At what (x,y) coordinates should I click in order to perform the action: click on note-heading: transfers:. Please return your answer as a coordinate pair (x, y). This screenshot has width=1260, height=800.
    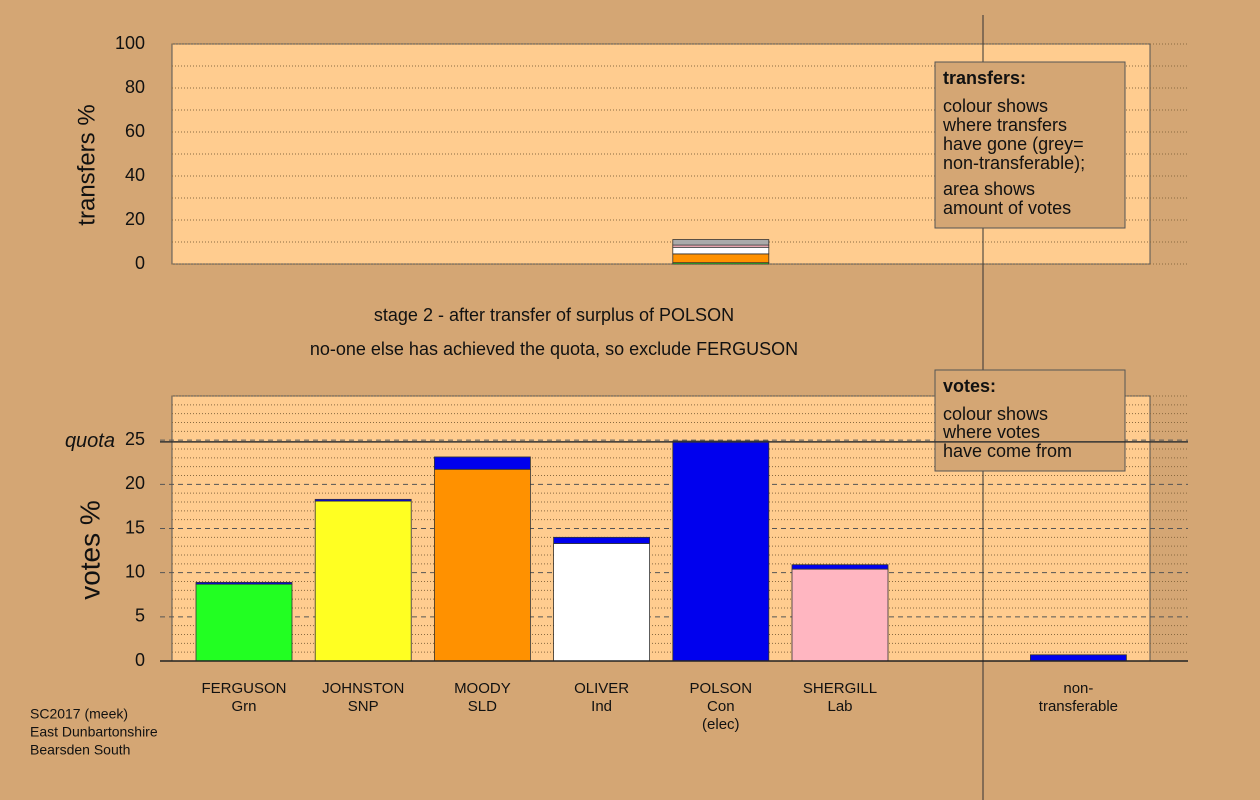
    Looking at the image, I should click on (984, 78).